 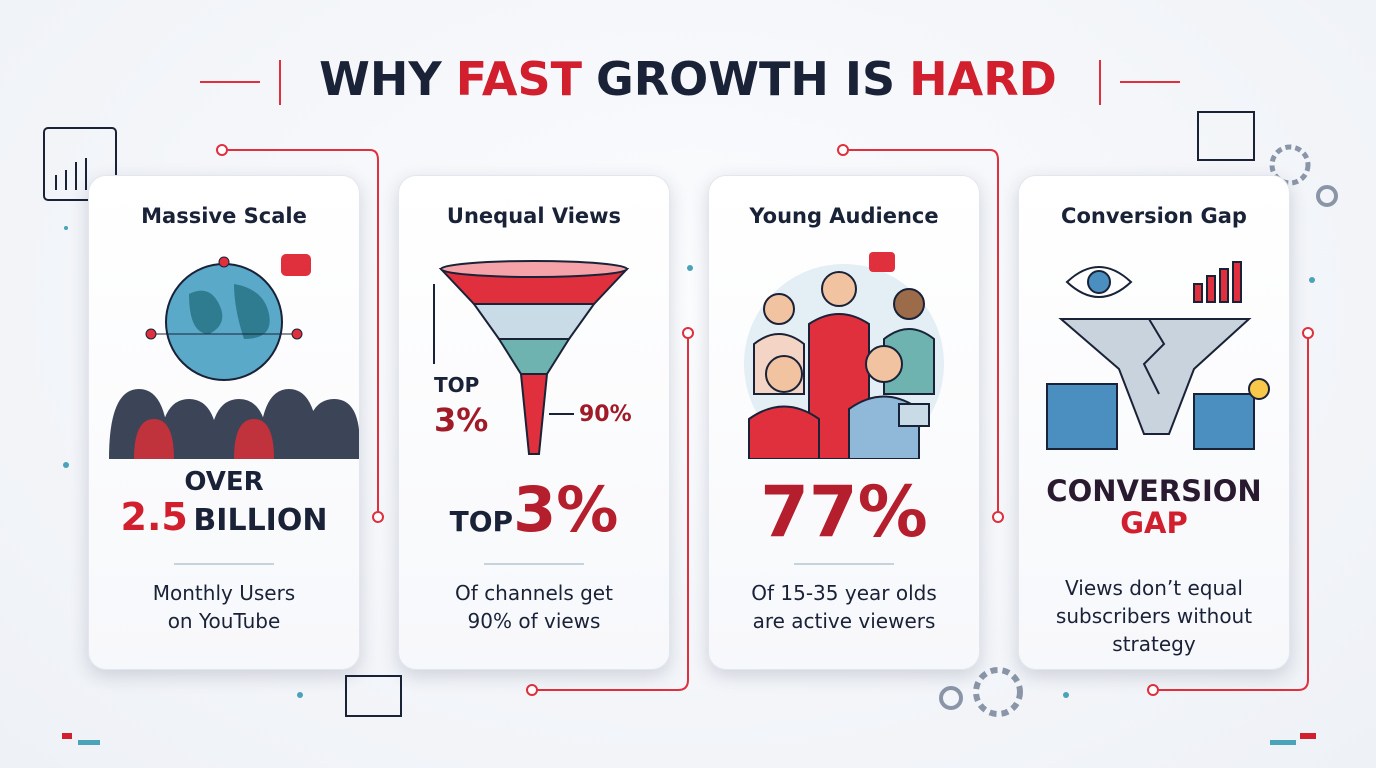 What do you see at coordinates (224, 607) in the screenshot?
I see `description: Monthly Users on YouTube` at bounding box center [224, 607].